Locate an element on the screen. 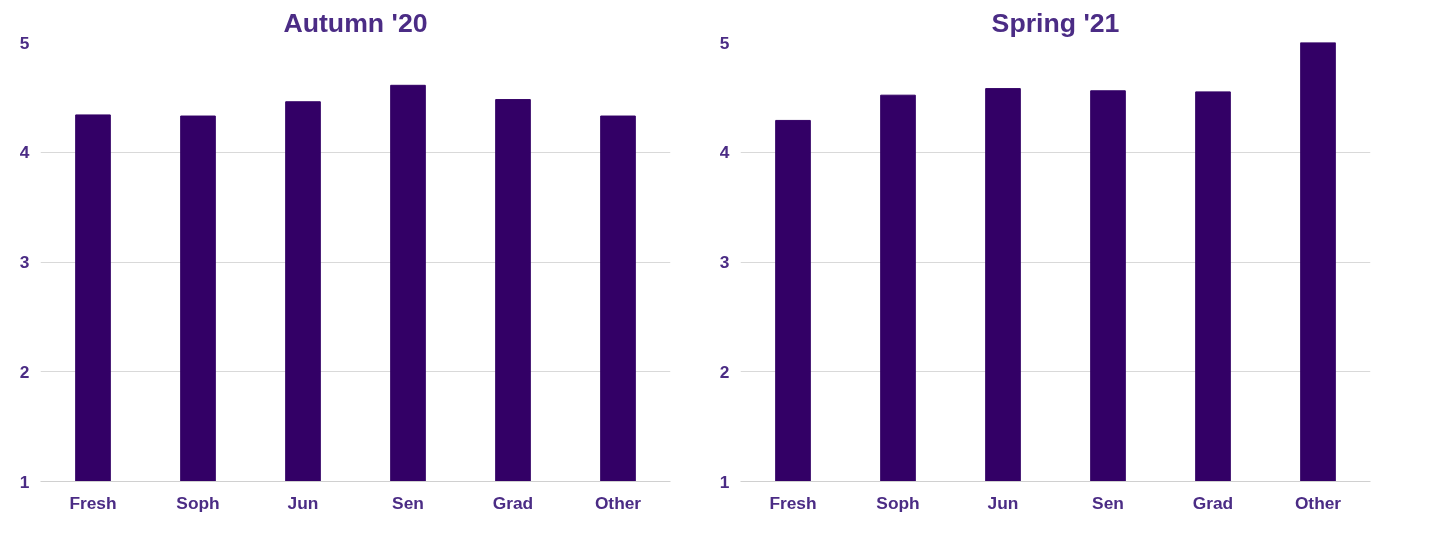  chart-title: Spring '21 is located at coordinates (1055, 22).